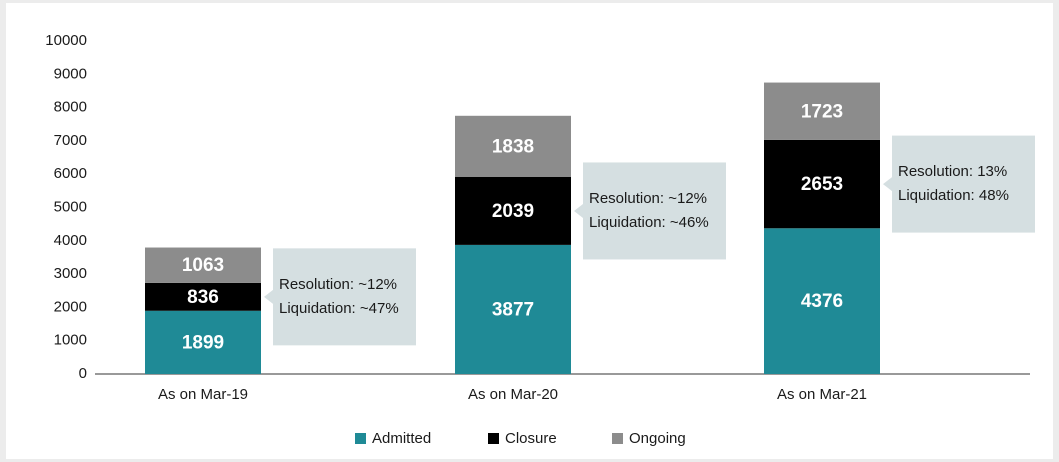 Image resolution: width=1059 pixels, height=462 pixels. I want to click on y-tick-label: 8000, so click(70, 107).